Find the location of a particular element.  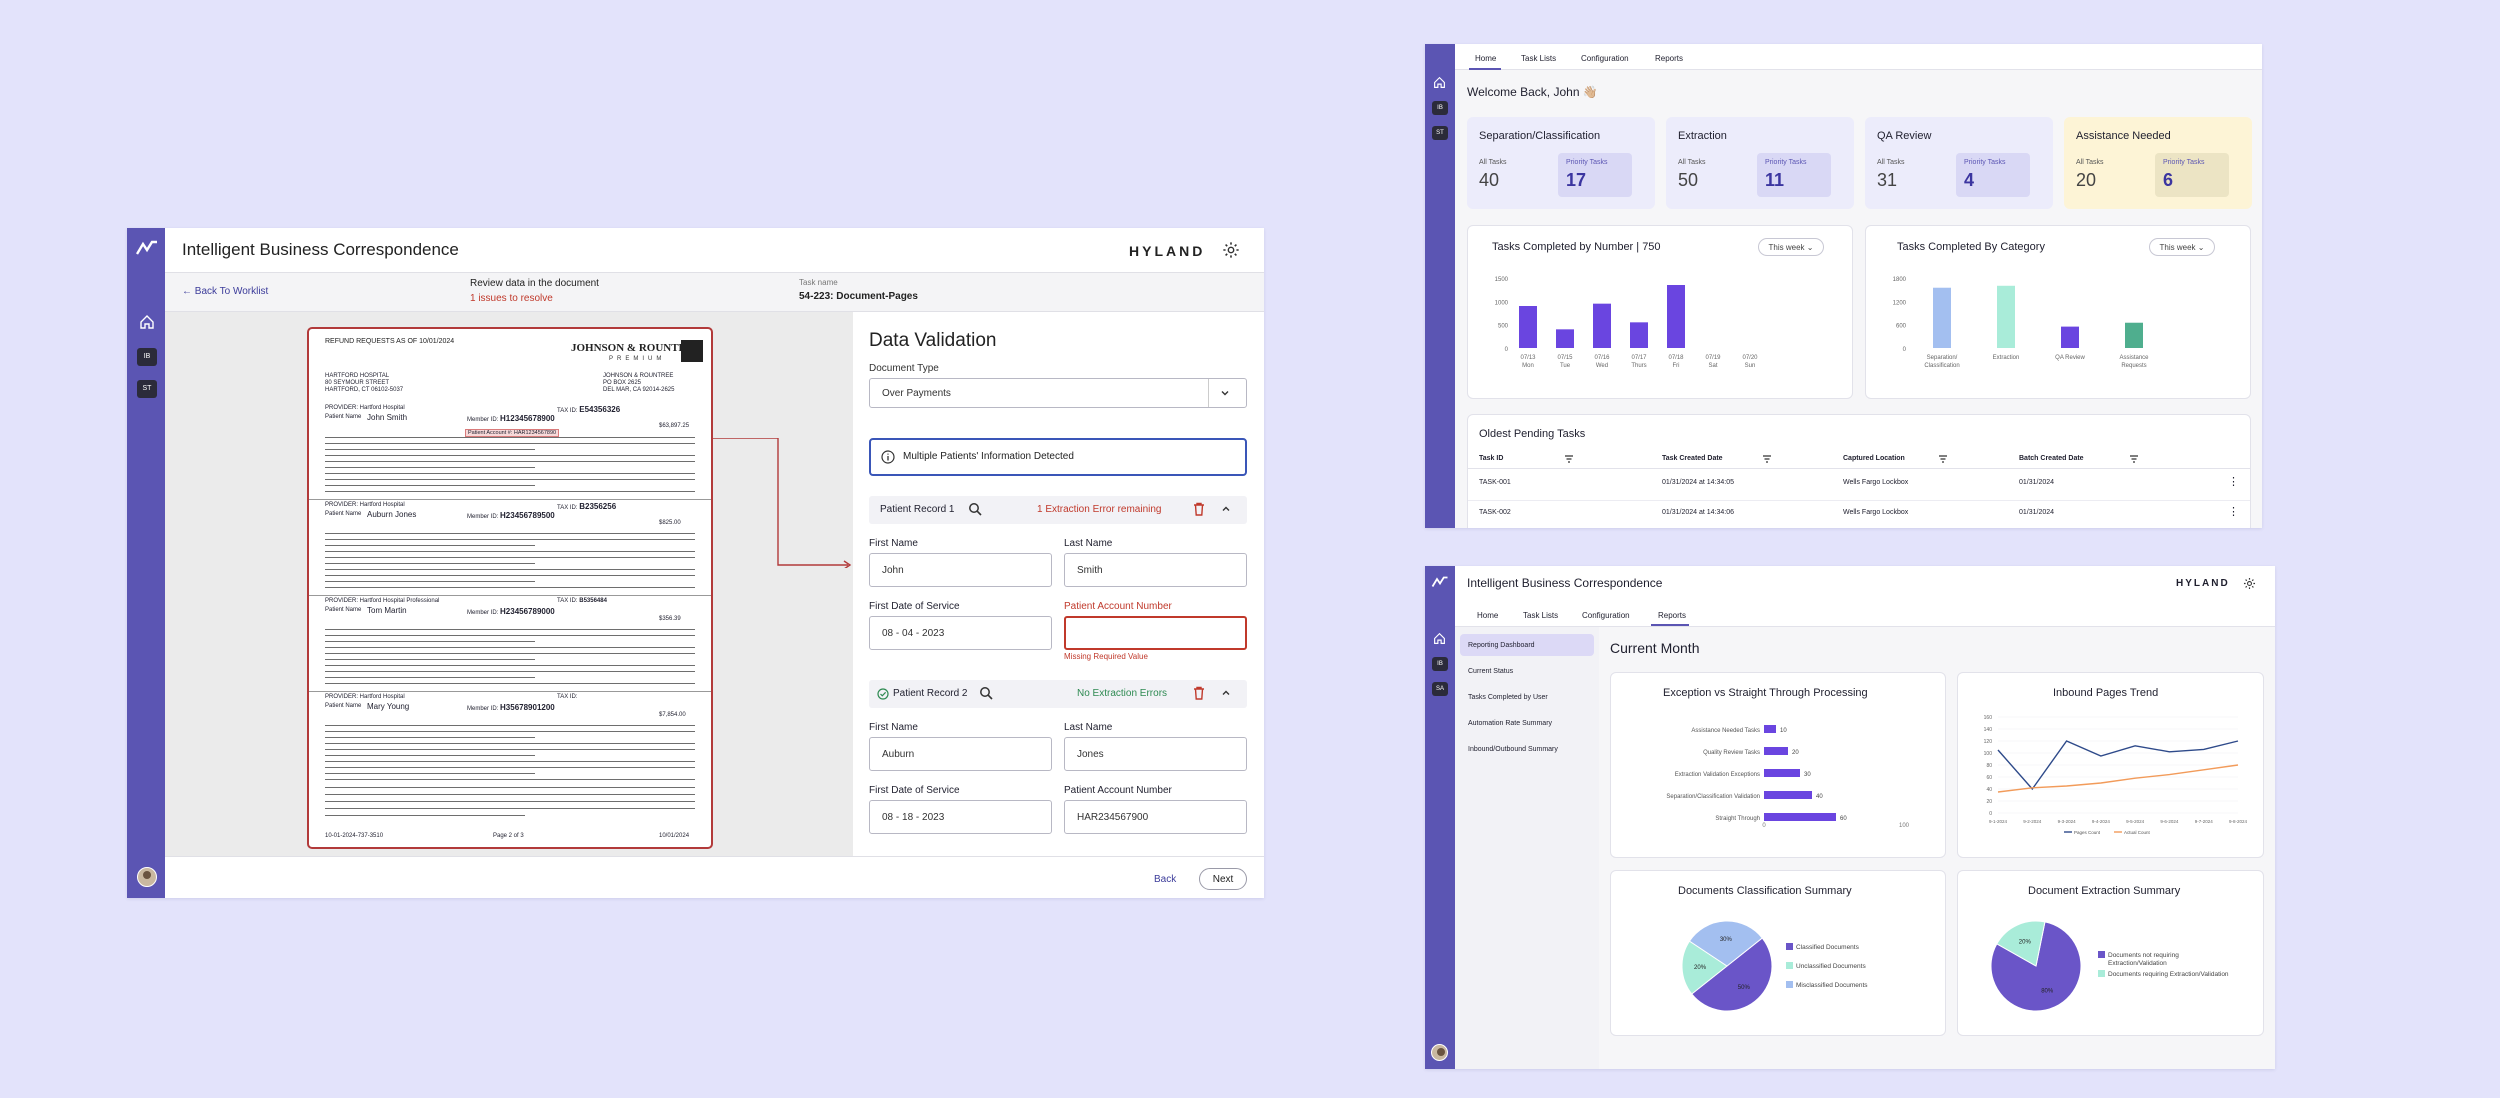

record-2-title: Patient Record 2 is located at coordinates (930, 693).